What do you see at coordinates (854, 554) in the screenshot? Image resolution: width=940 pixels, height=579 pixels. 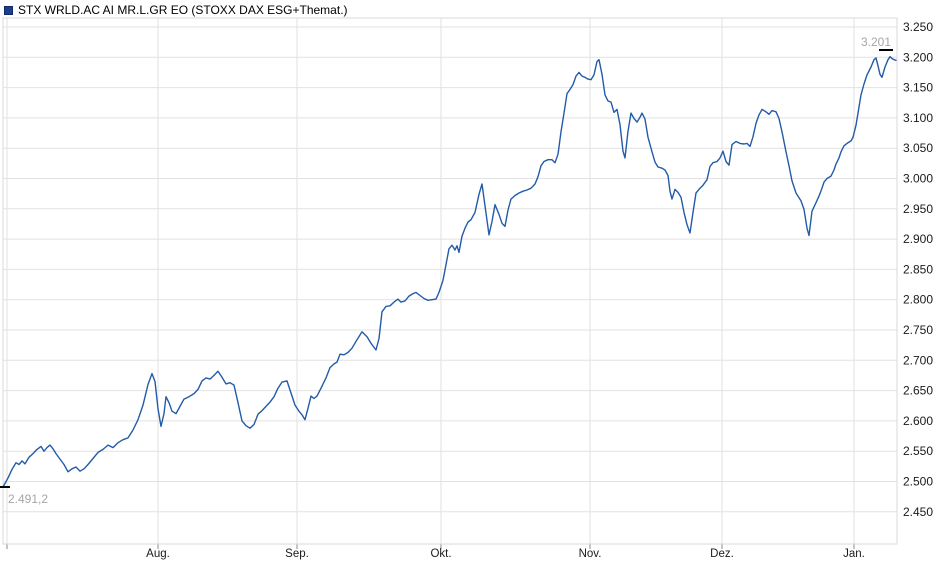 I see `x-axis-label: Jan.` at bounding box center [854, 554].